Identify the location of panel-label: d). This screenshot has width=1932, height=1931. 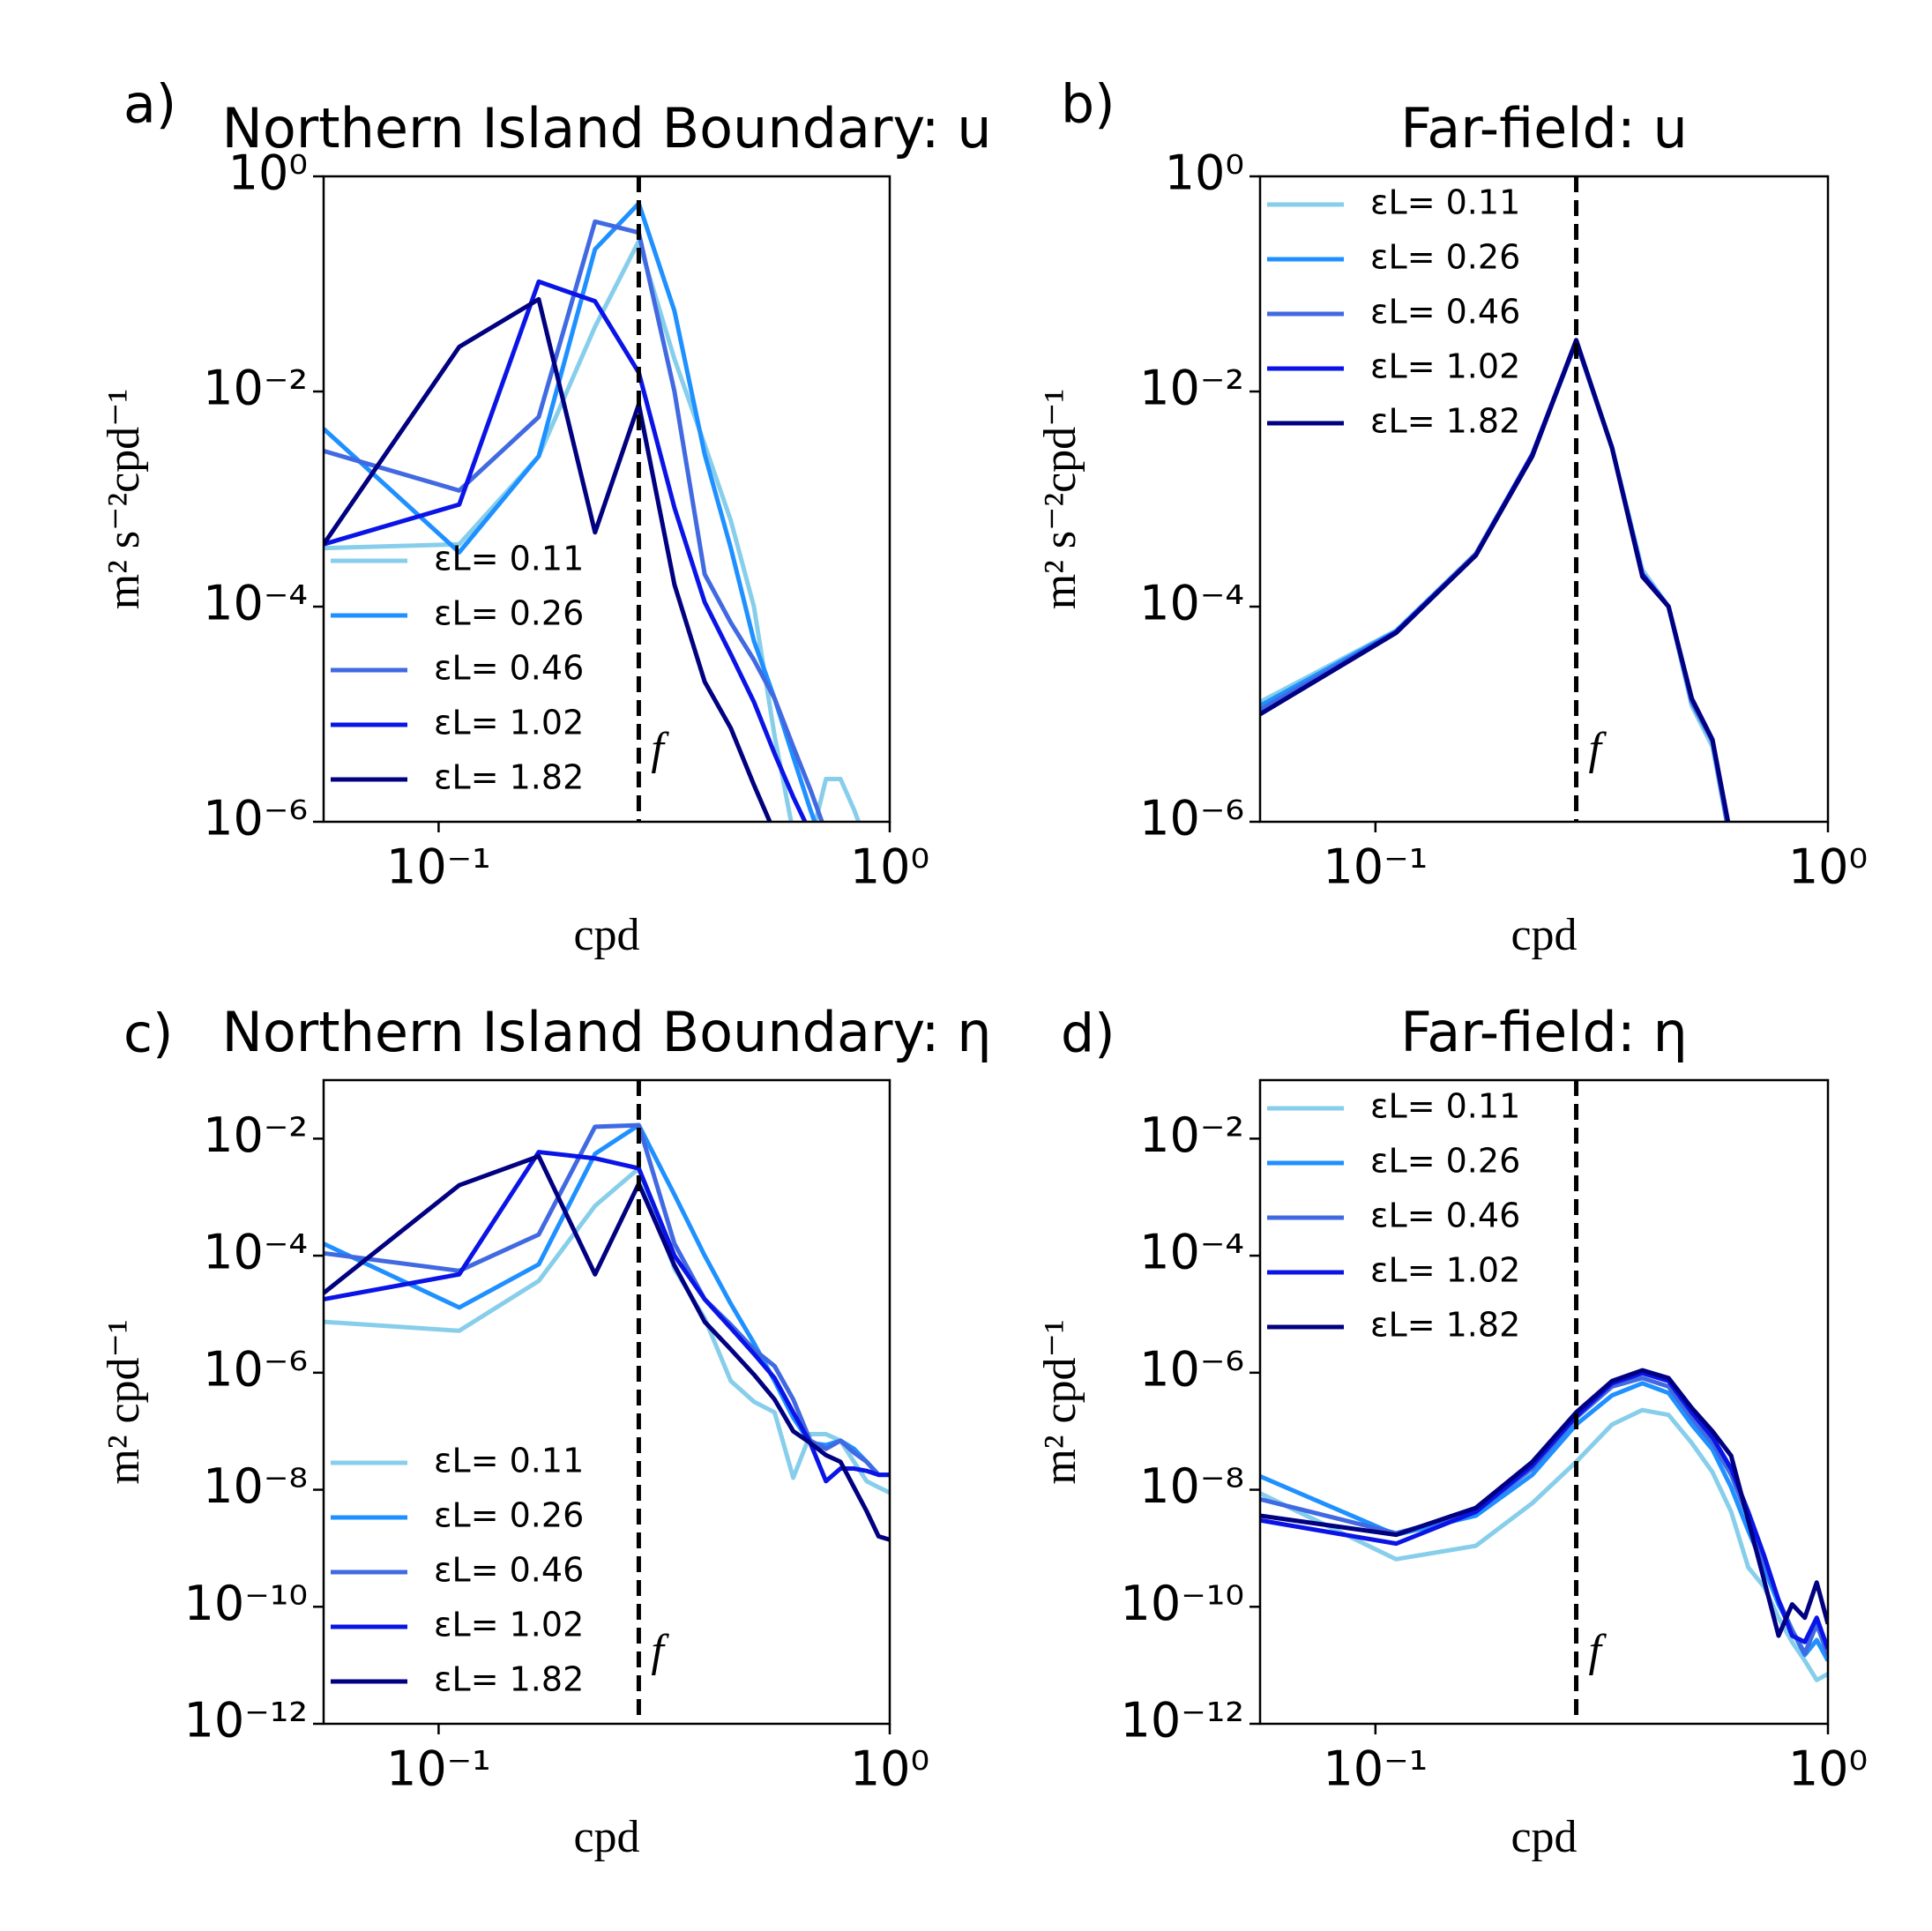
(1088, 1034).